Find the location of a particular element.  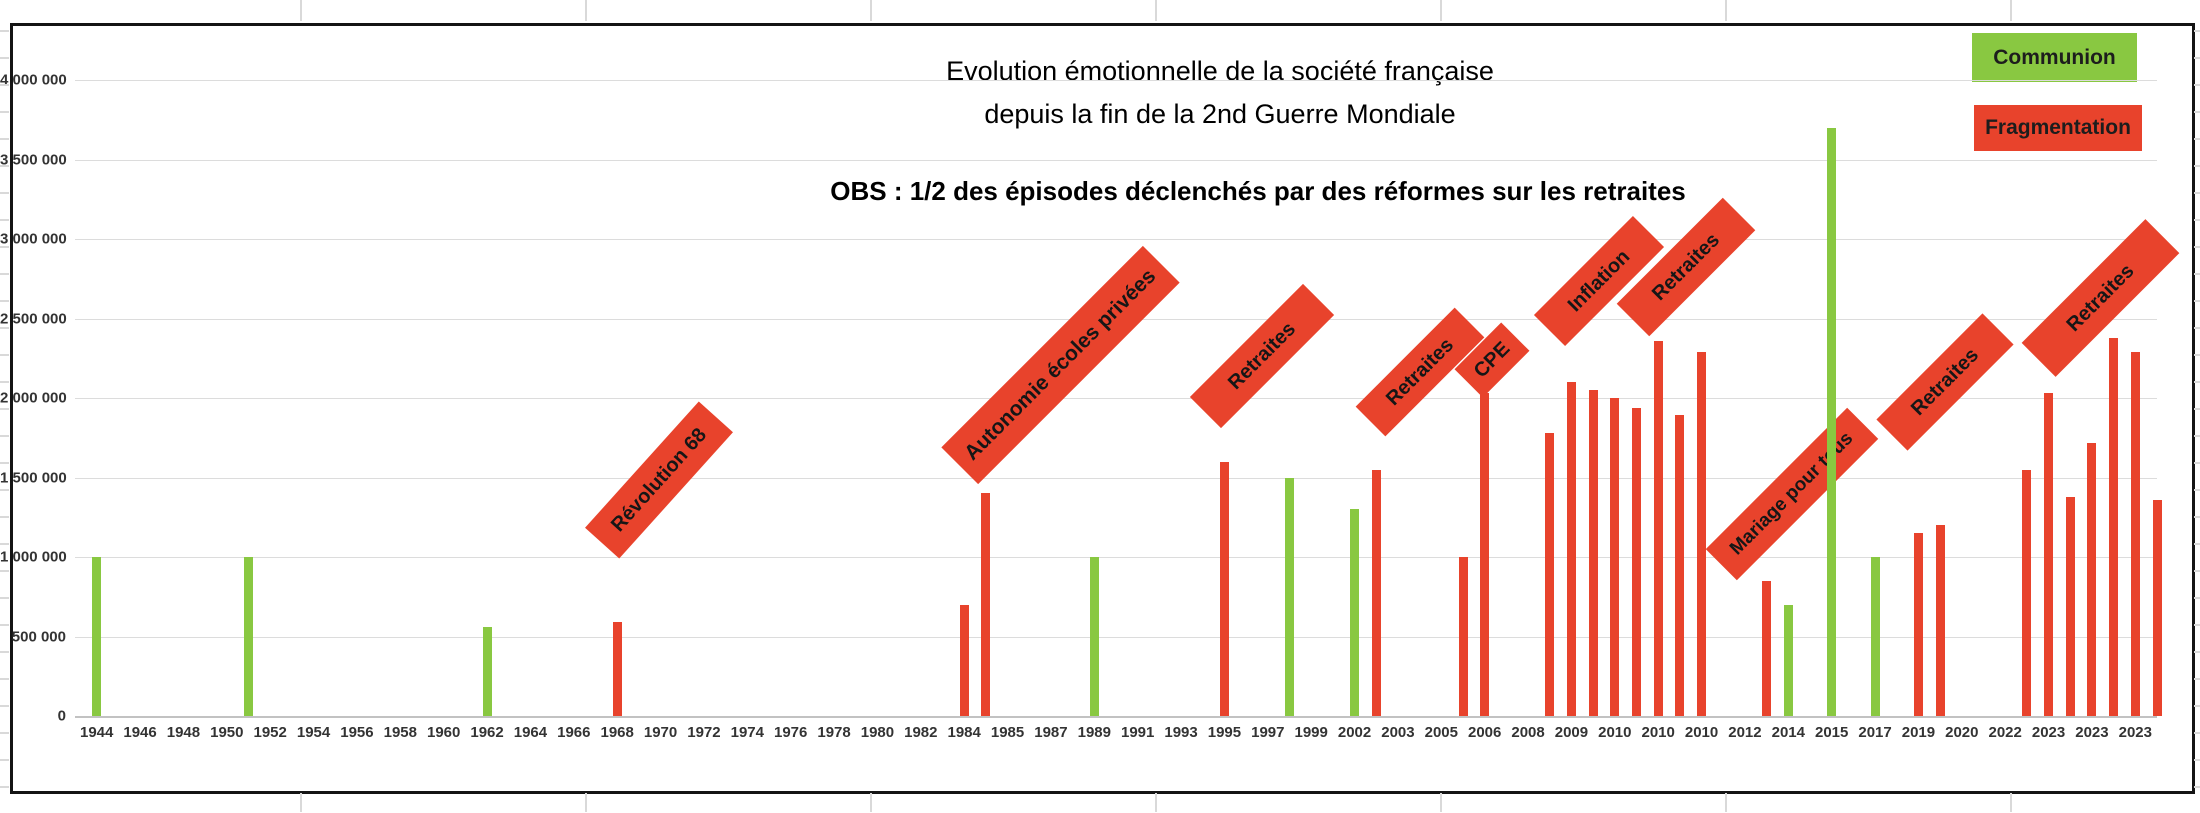

x-tick-label: 1958 is located at coordinates (400, 732).